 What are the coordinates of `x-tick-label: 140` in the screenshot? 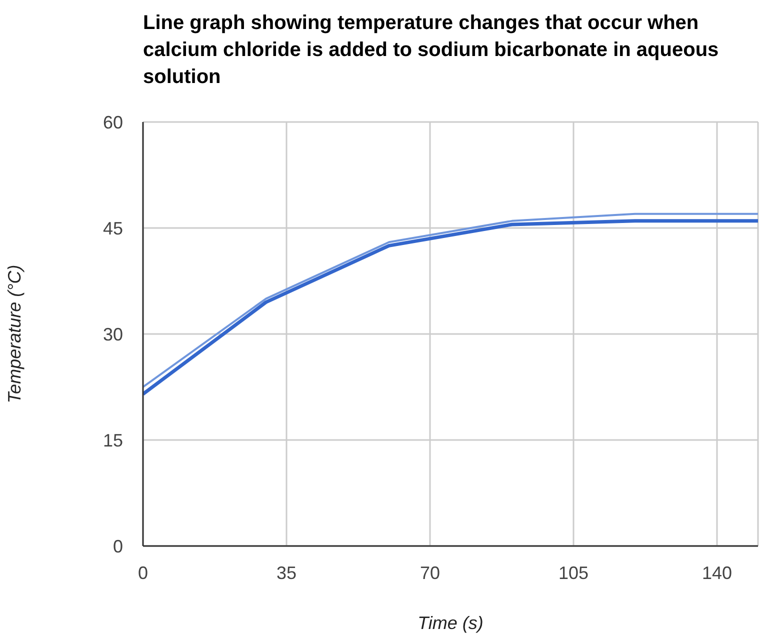 It's located at (717, 572).